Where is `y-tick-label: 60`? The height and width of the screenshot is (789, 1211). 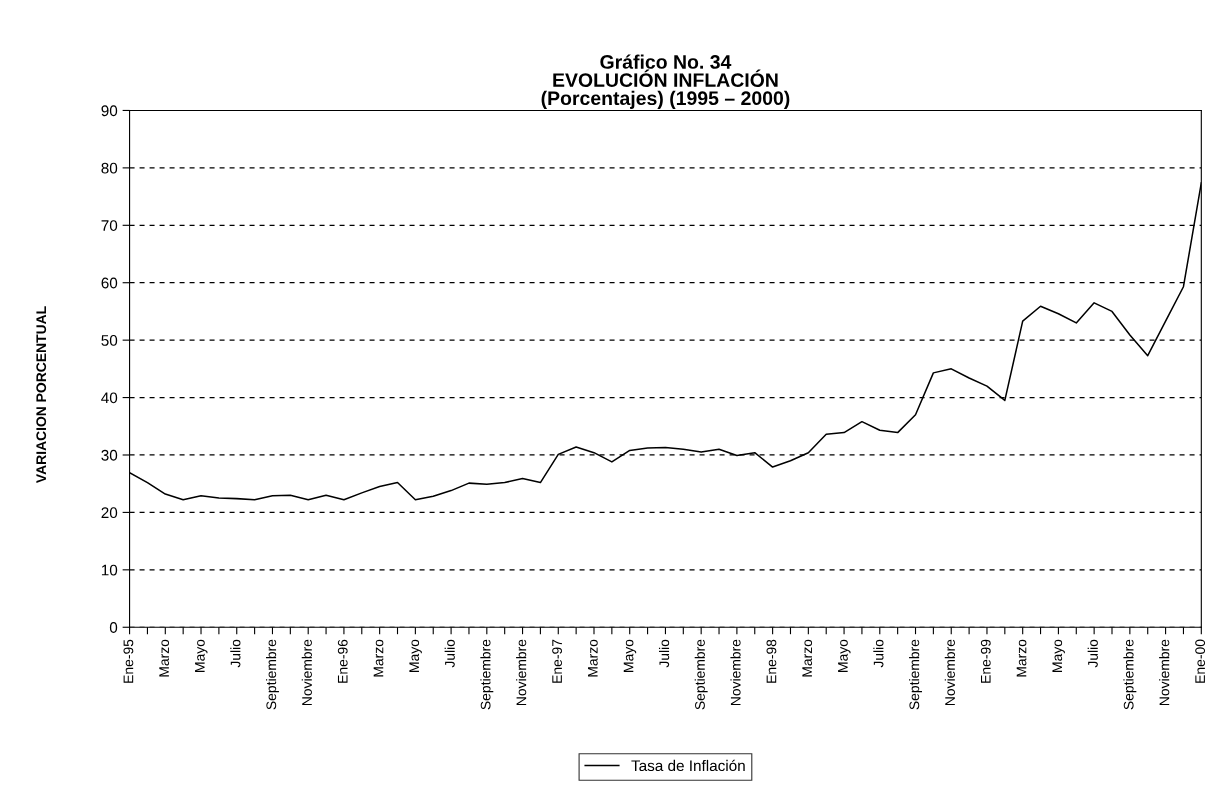 y-tick-label: 60 is located at coordinates (109, 283).